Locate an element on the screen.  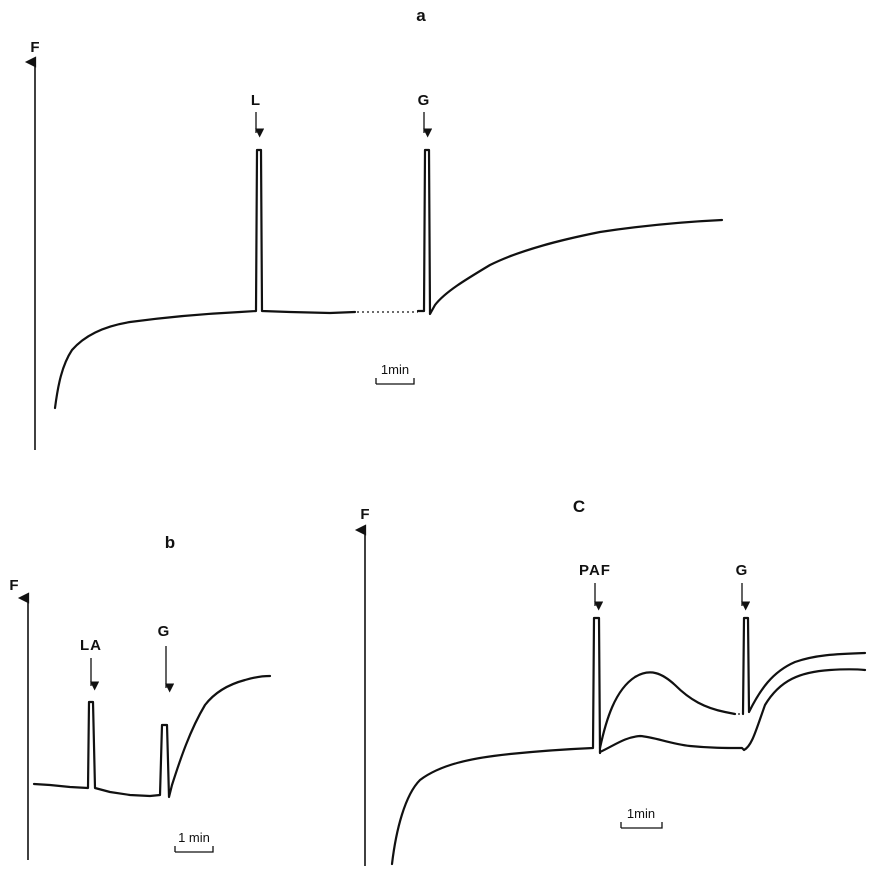
panel-c-trace-baseline is located at coordinates (496, 741).